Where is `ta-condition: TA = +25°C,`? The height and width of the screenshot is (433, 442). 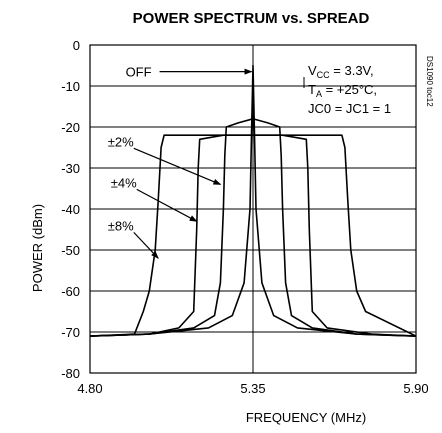 ta-condition: TA = +25°C, is located at coordinates (342, 90).